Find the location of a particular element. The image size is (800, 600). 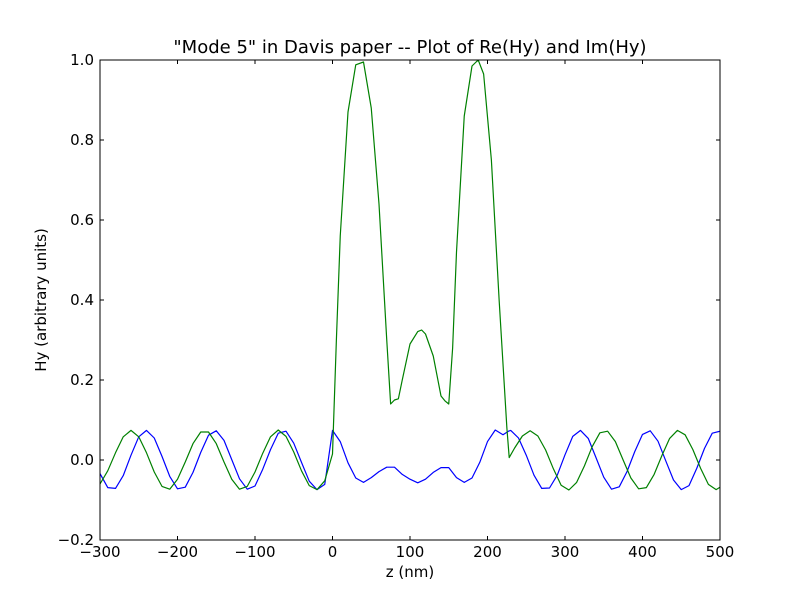

y-tick-label: 1.0 is located at coordinates (82, 60).